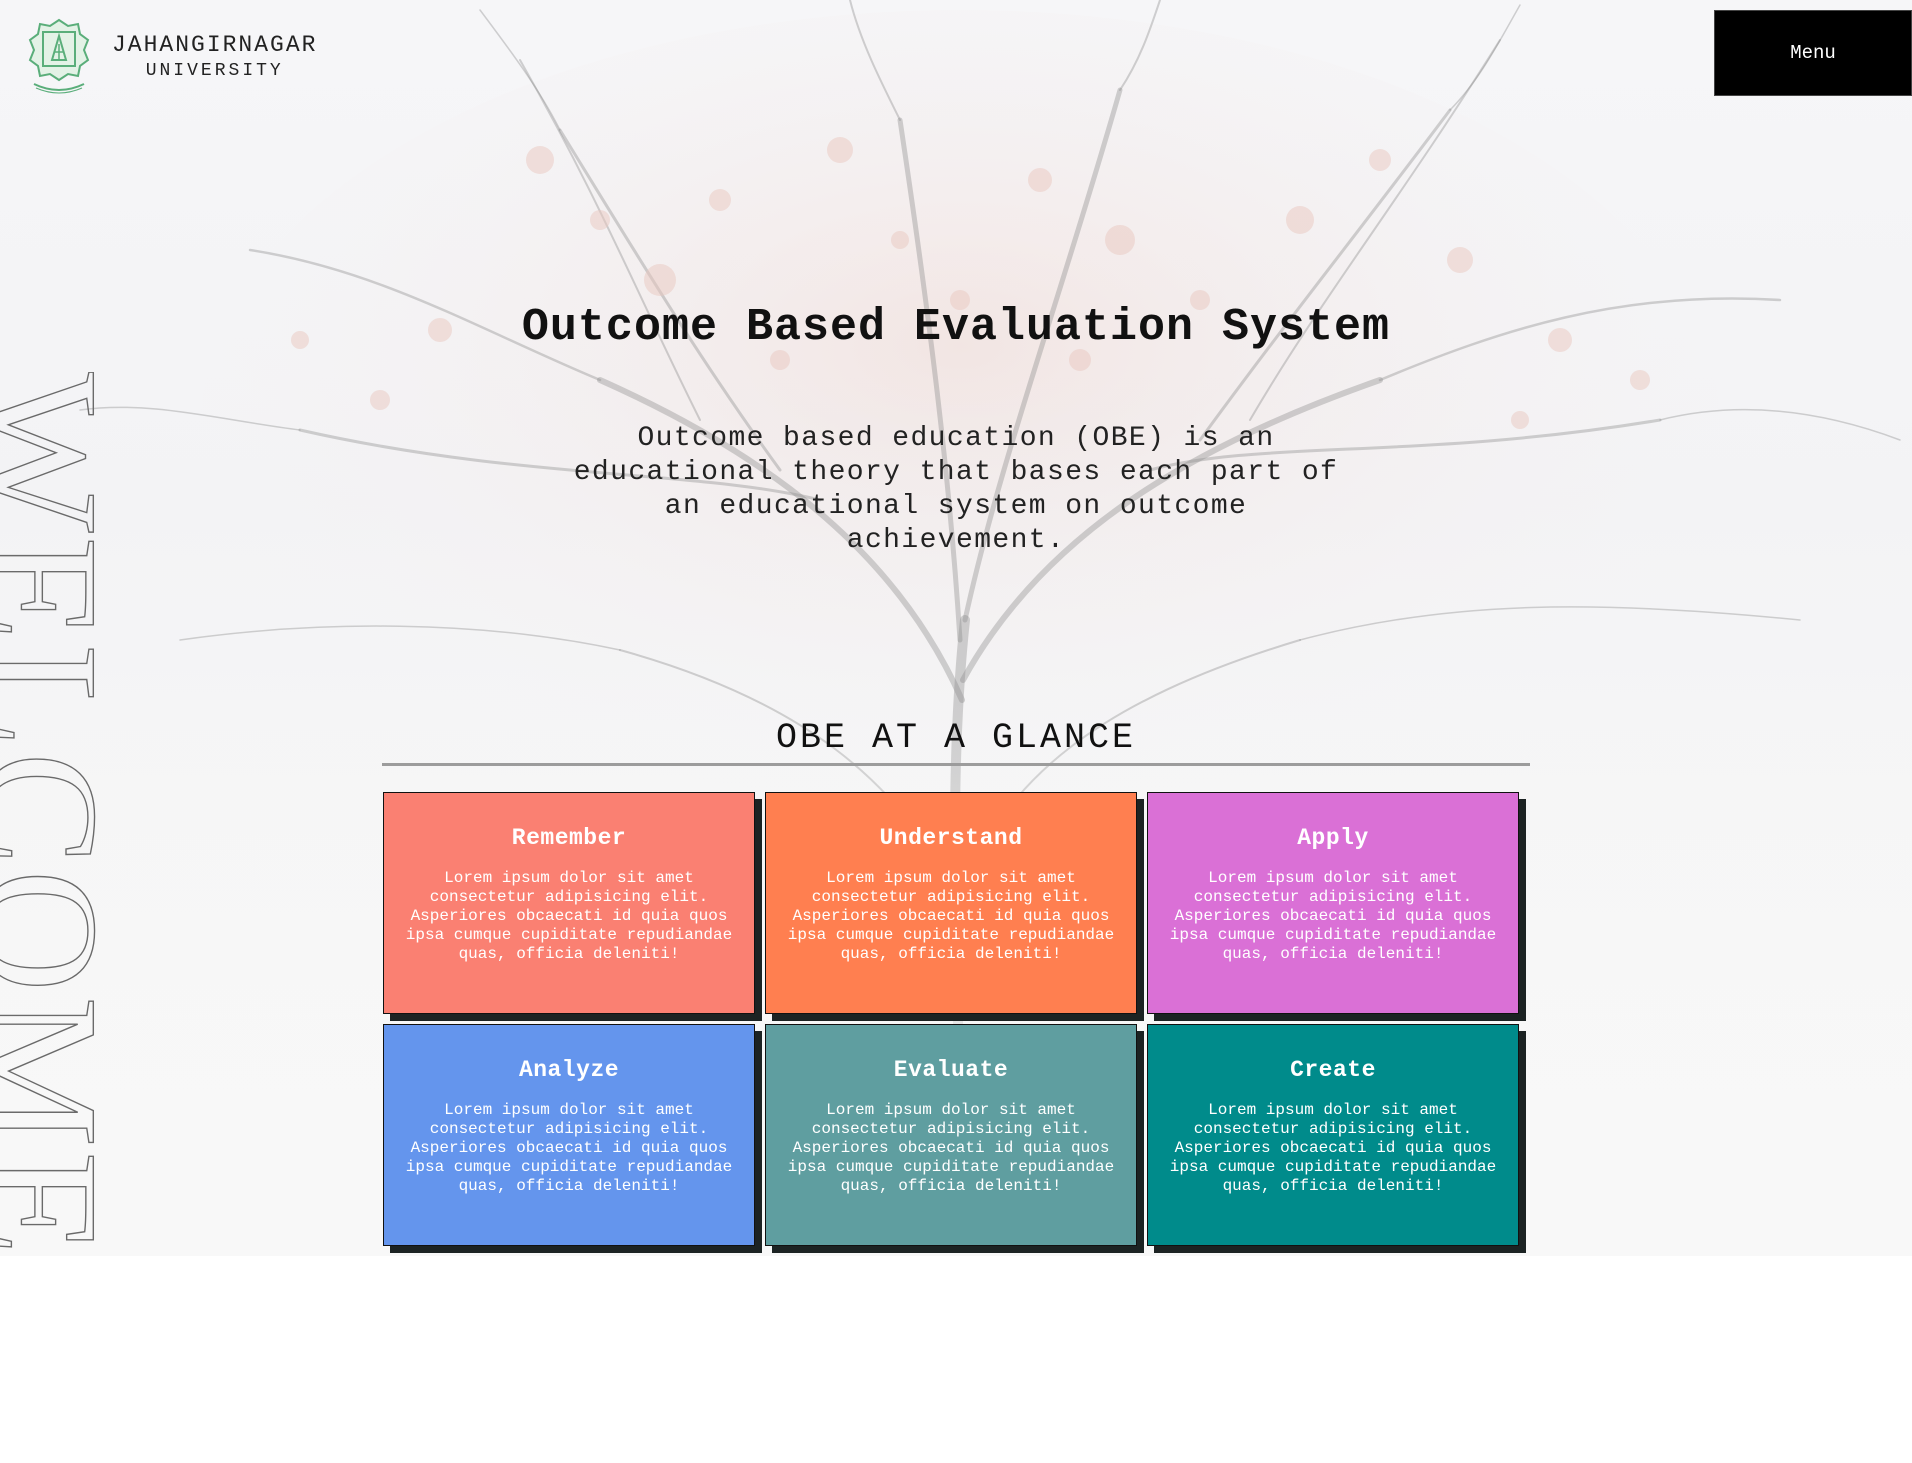  Describe the element at coordinates (65, 816) in the screenshot. I see `welcome-outline-text: WELCOME` at that location.